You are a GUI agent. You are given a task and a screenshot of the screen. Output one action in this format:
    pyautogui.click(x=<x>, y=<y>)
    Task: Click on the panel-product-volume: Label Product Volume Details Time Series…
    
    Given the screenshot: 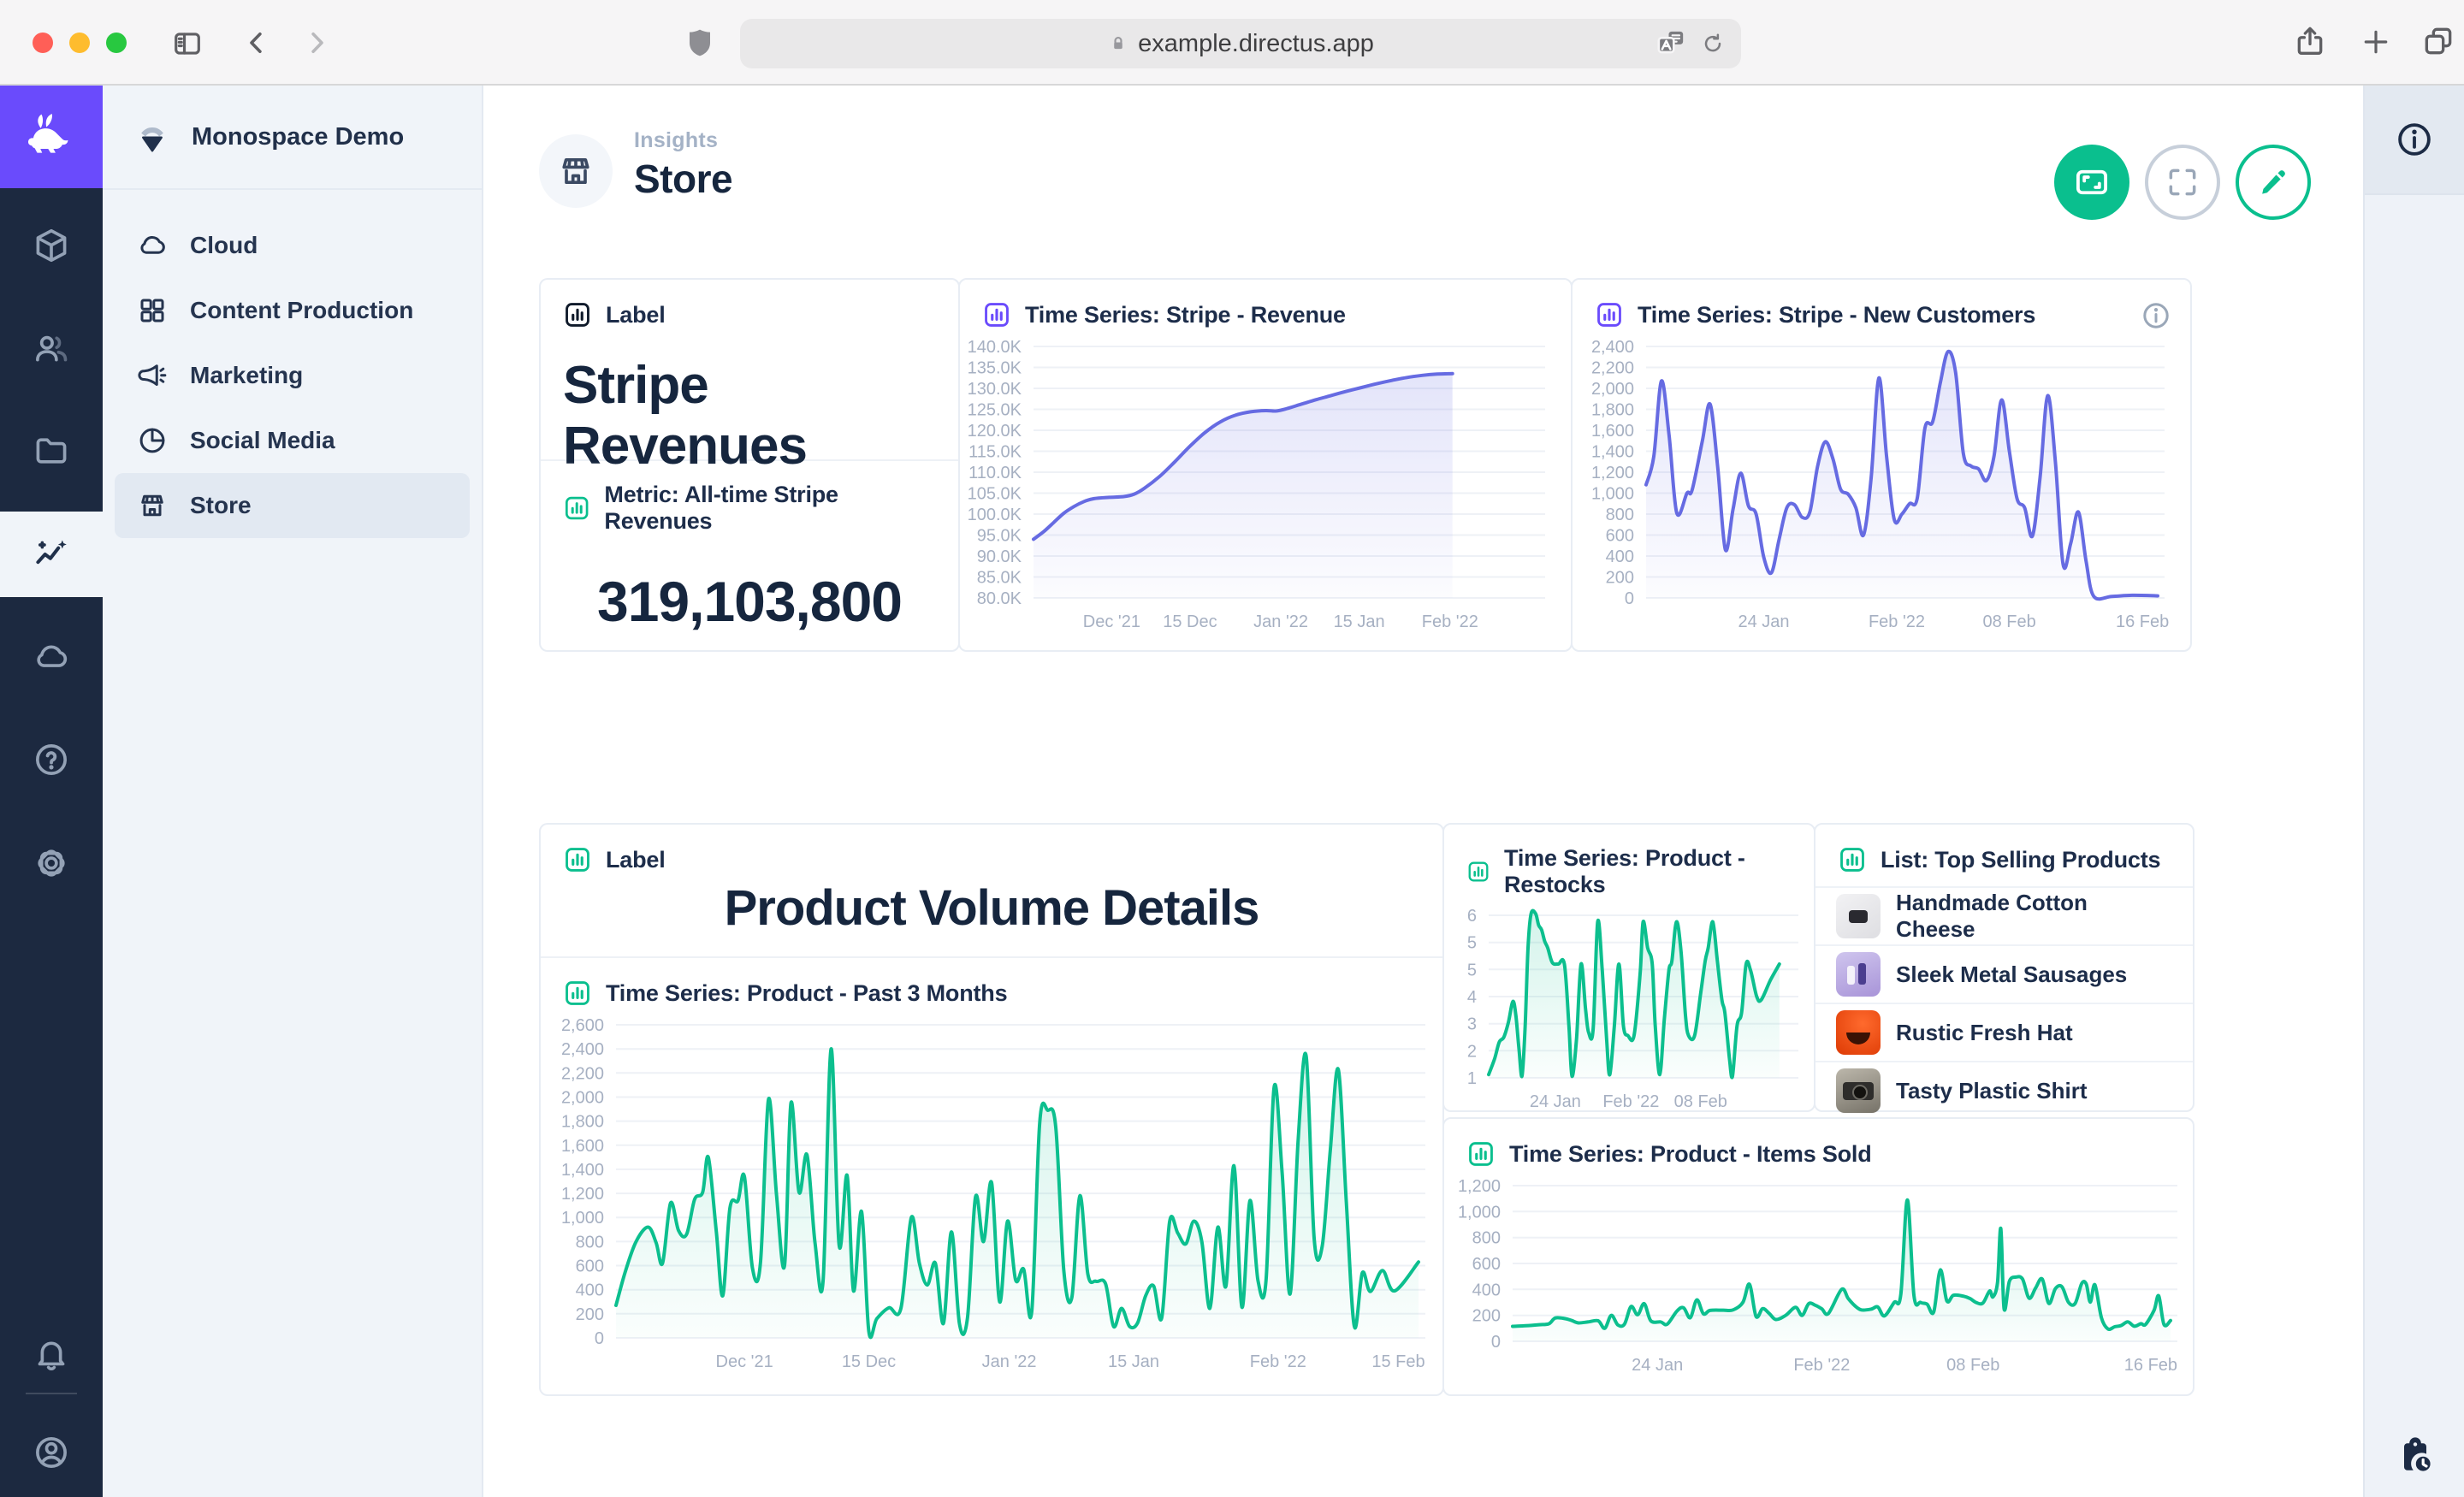 What is the action you would take?
    pyautogui.click(x=991, y=1109)
    